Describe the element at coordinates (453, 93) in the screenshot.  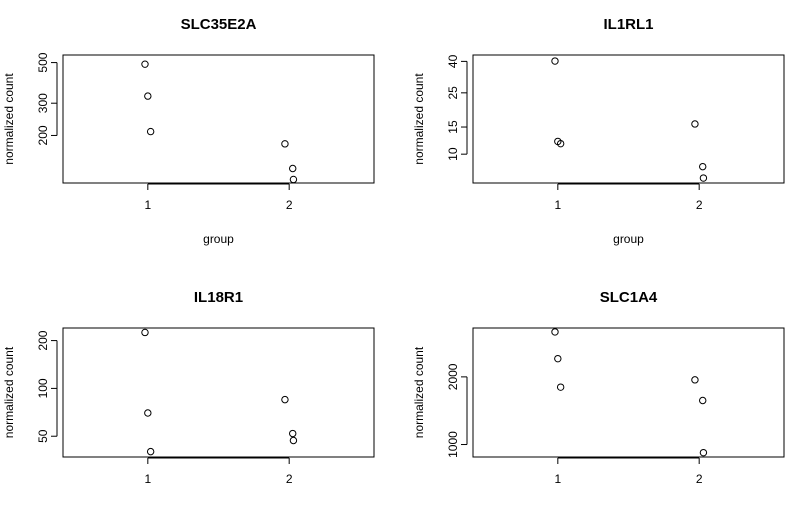
I see `y-tick-label: 25` at that location.